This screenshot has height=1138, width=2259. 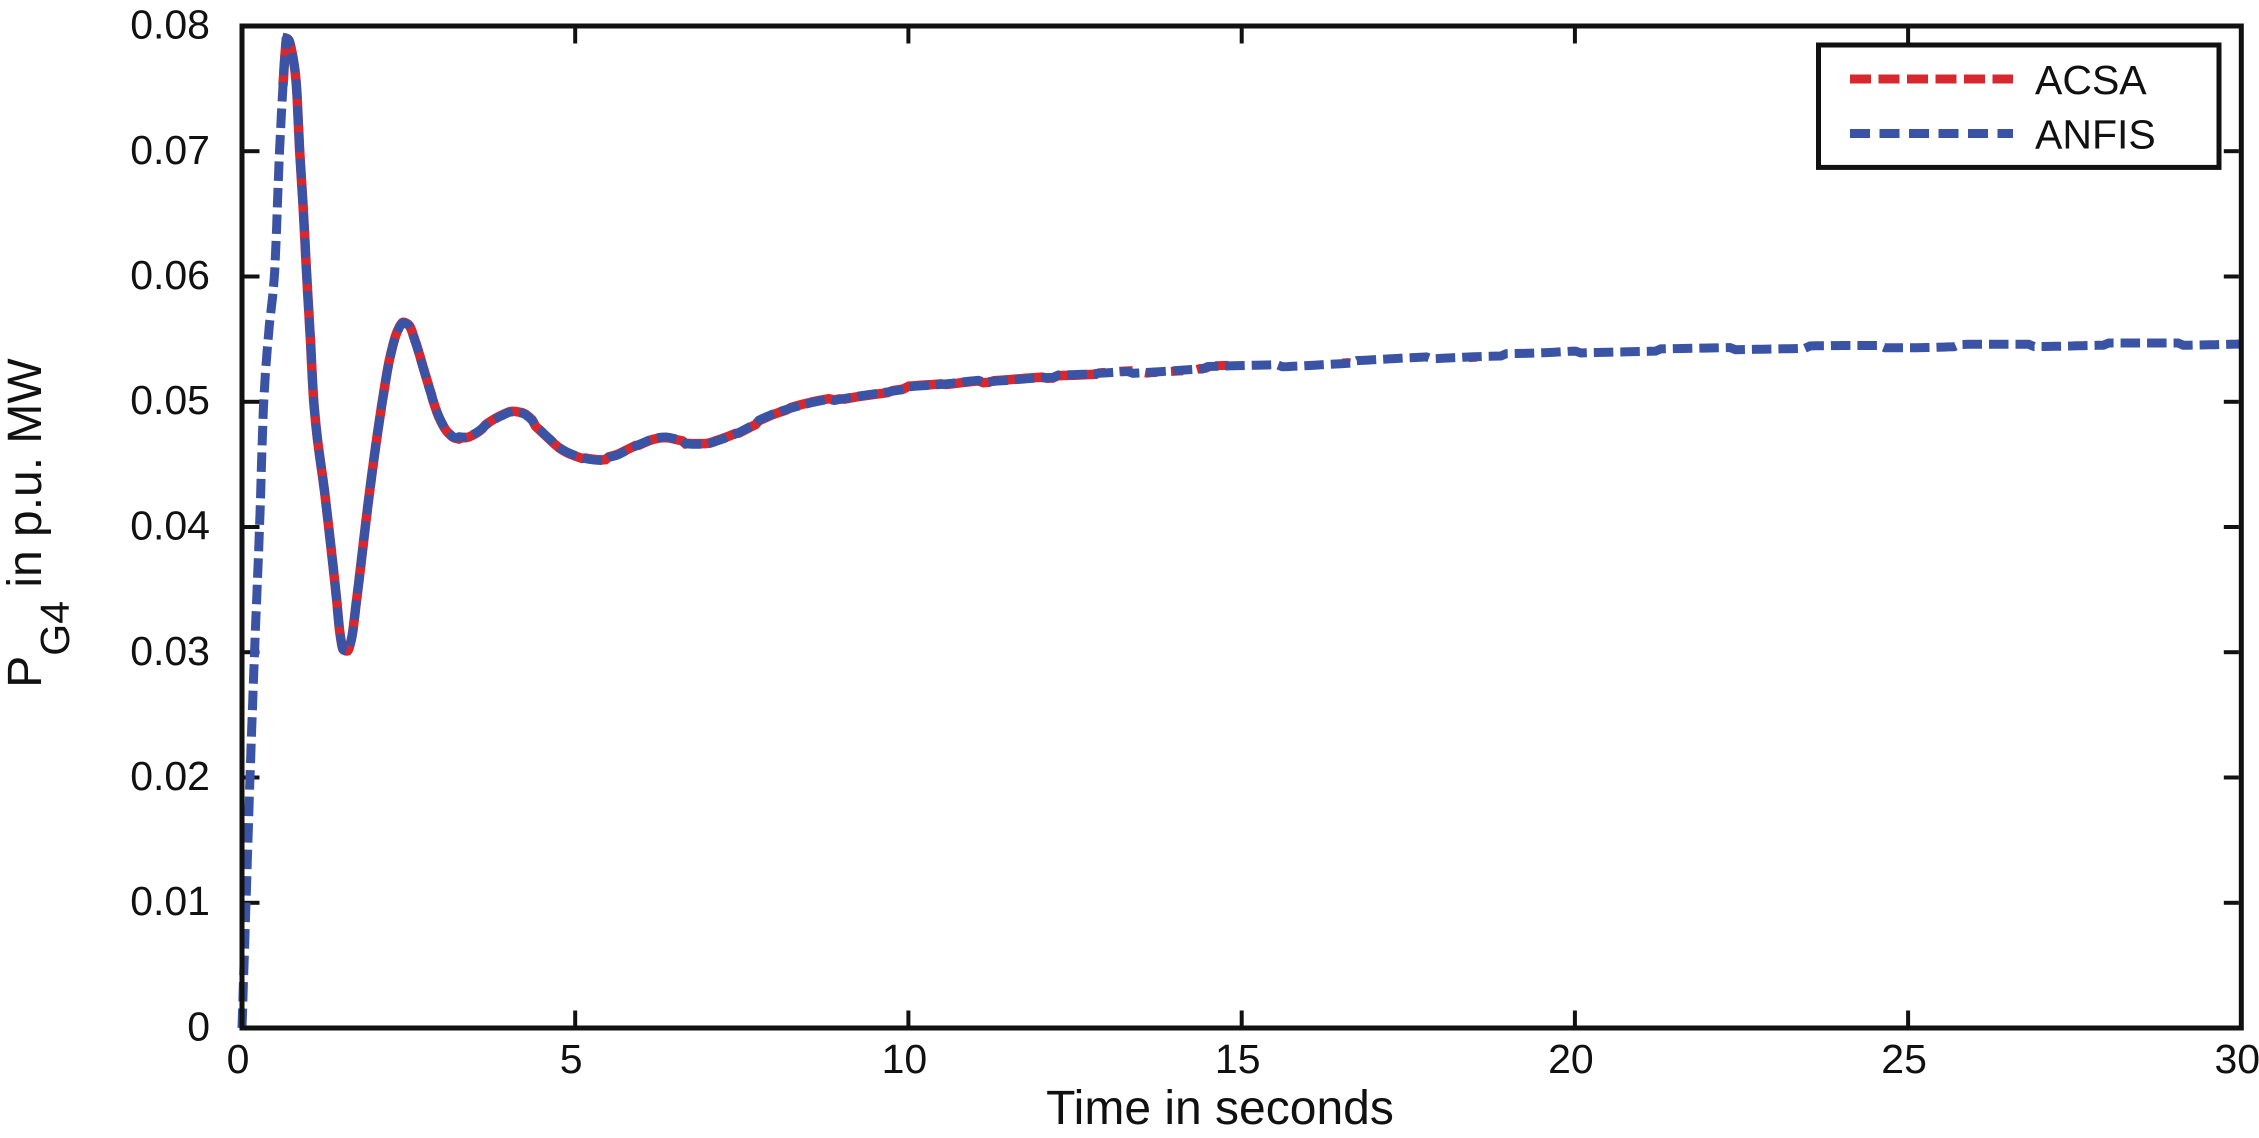 I want to click on svg-text: 0.07, so click(x=170, y=150).